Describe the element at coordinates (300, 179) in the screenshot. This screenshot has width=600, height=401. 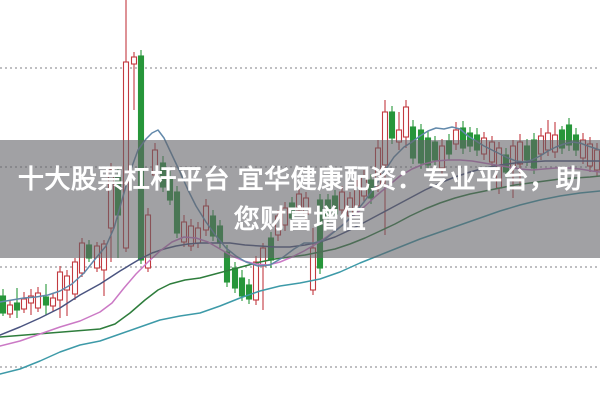
I see `promo-banner-text-line1: 十大股票杠杆平台 宜华健康配资：专业平台，助` at that location.